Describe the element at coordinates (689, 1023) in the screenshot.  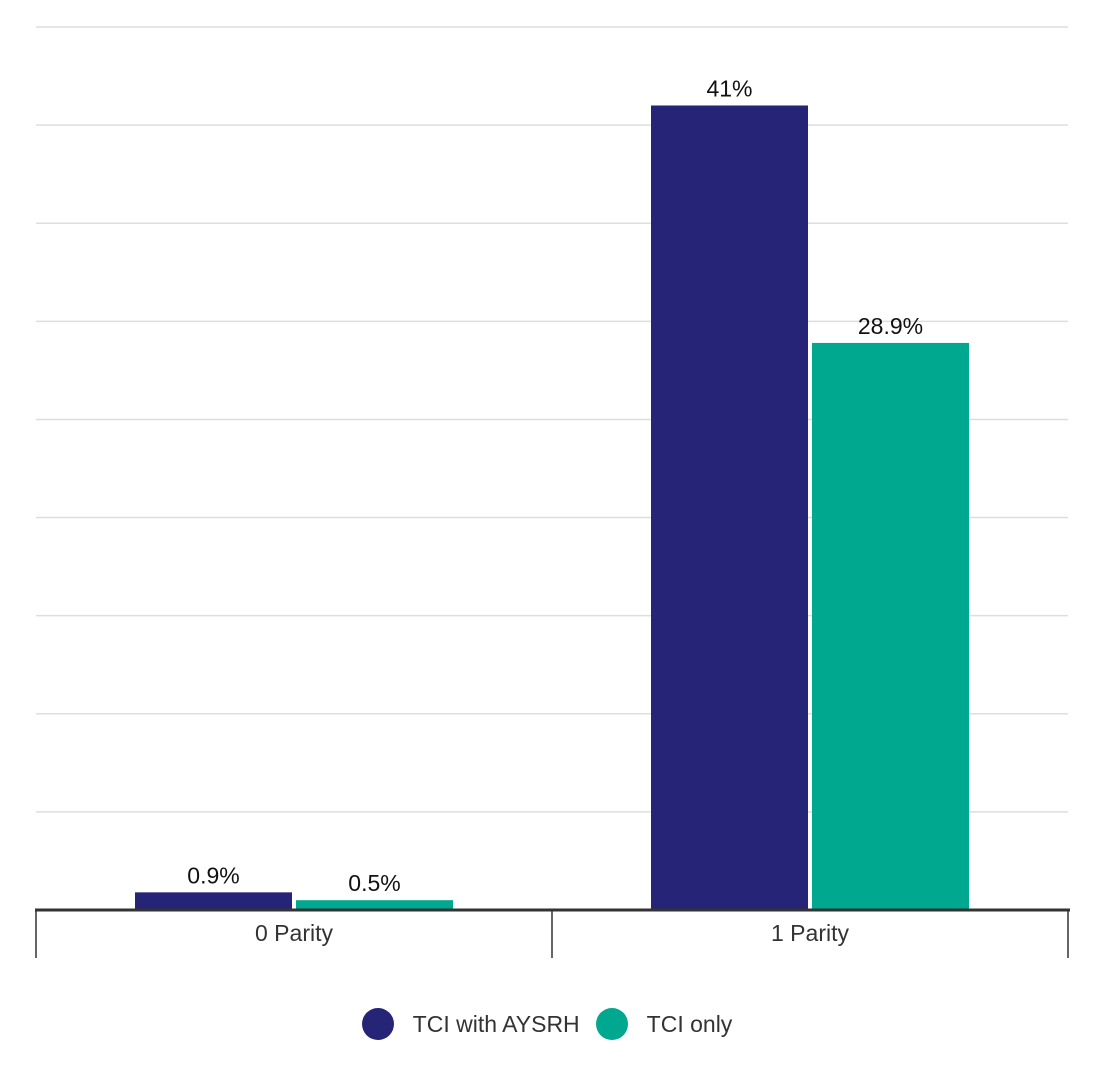
I see `legend-label: TCI only` at that location.